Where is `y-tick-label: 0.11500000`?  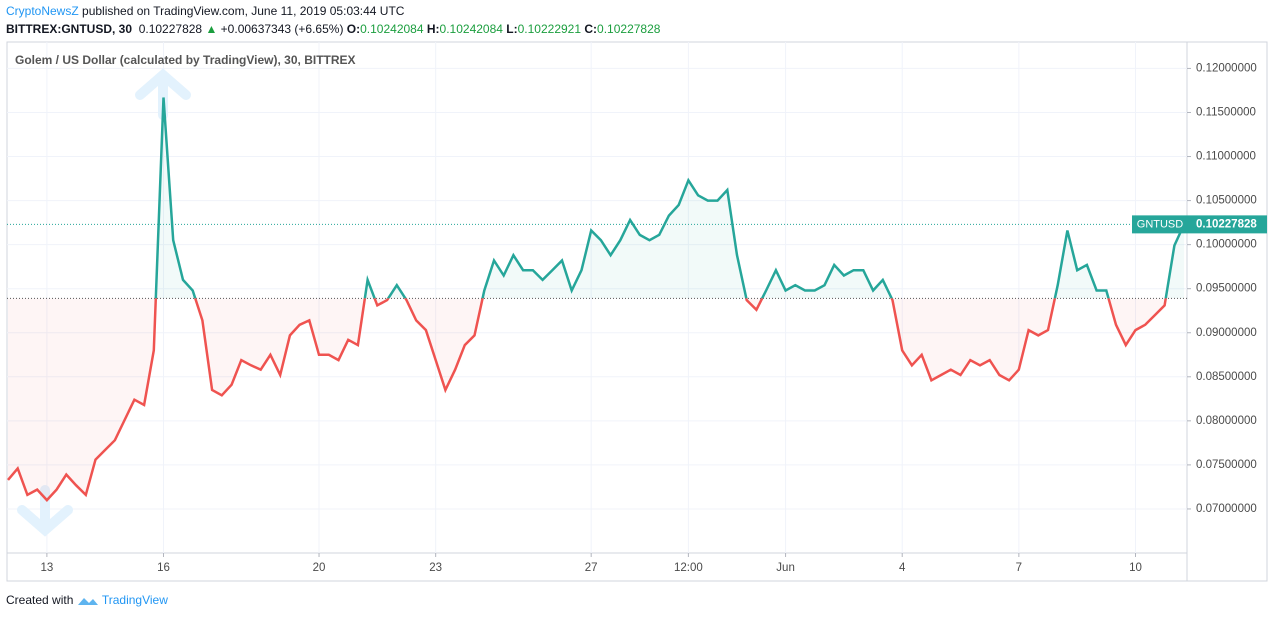 y-tick-label: 0.11500000 is located at coordinates (1226, 113).